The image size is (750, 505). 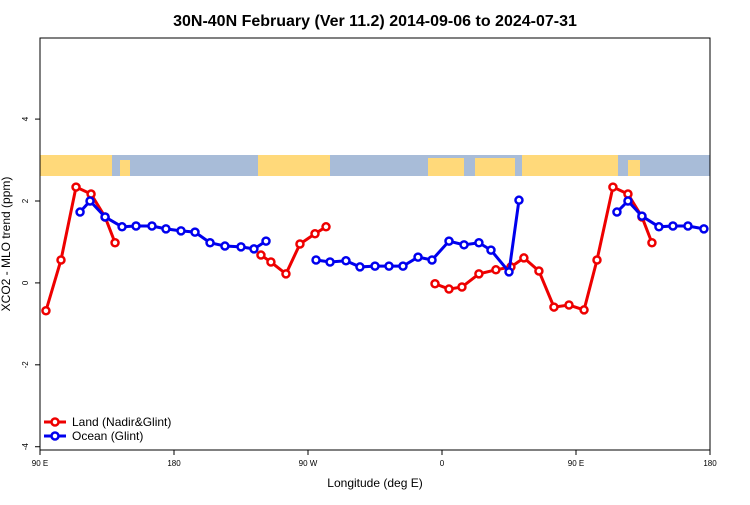 What do you see at coordinates (25, 200) in the screenshot?
I see `y-tick-label: 2` at bounding box center [25, 200].